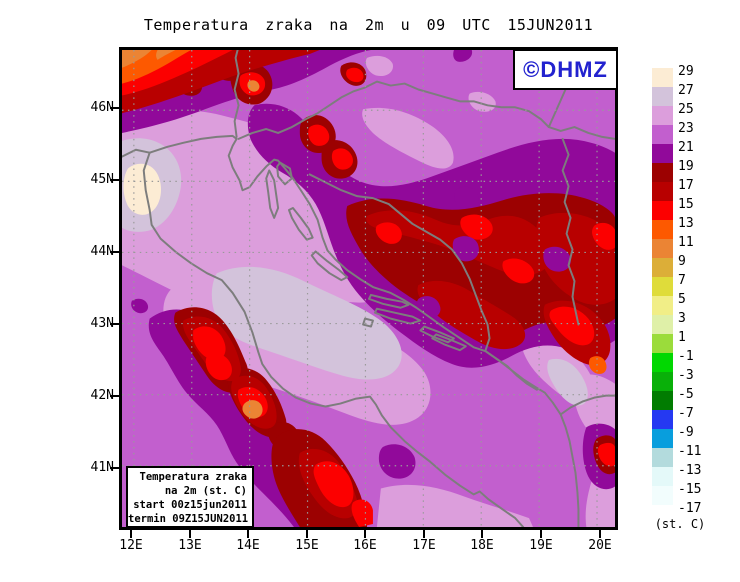  Describe the element at coordinates (397, 316) in the screenshot. I see `island-hvar` at that location.